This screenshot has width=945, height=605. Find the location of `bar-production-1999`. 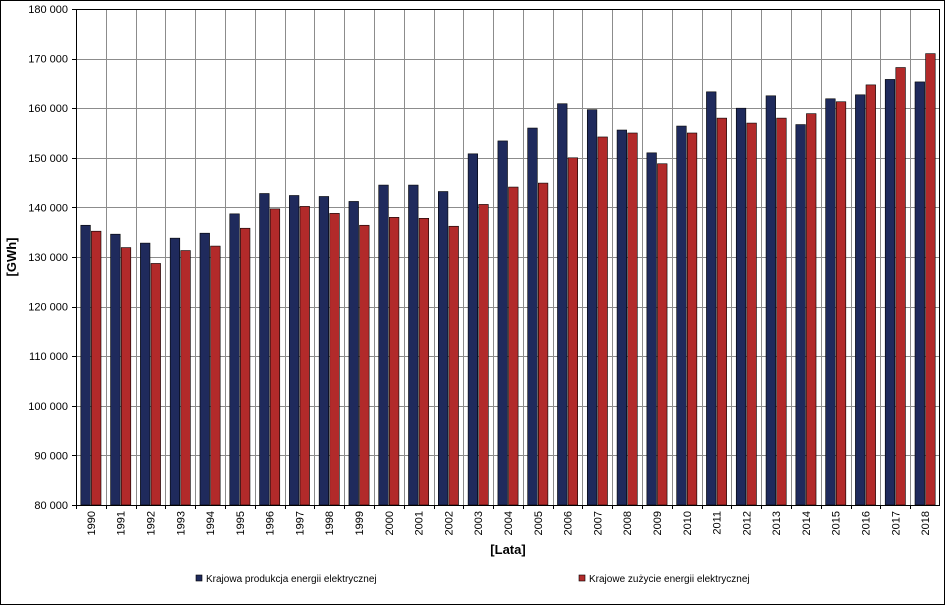

bar-production-1999 is located at coordinates (353, 353).